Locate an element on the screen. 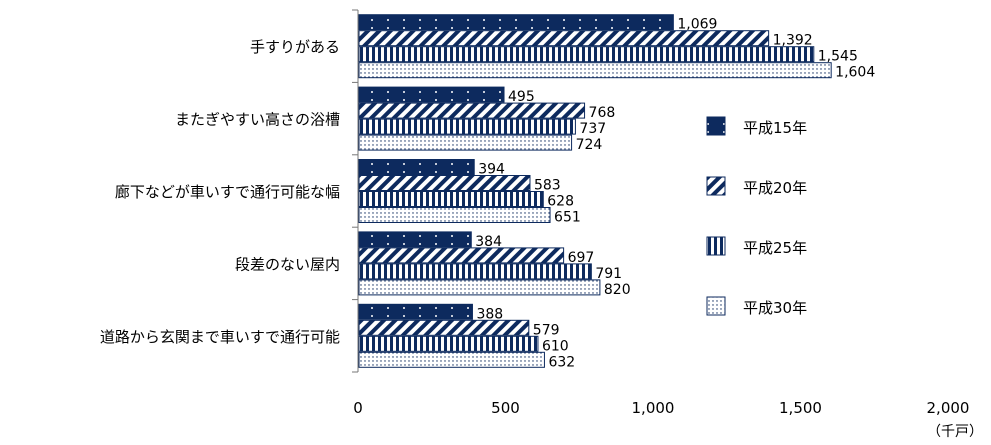 This screenshot has height=445, width=991. data-label: 820 is located at coordinates (617, 290).